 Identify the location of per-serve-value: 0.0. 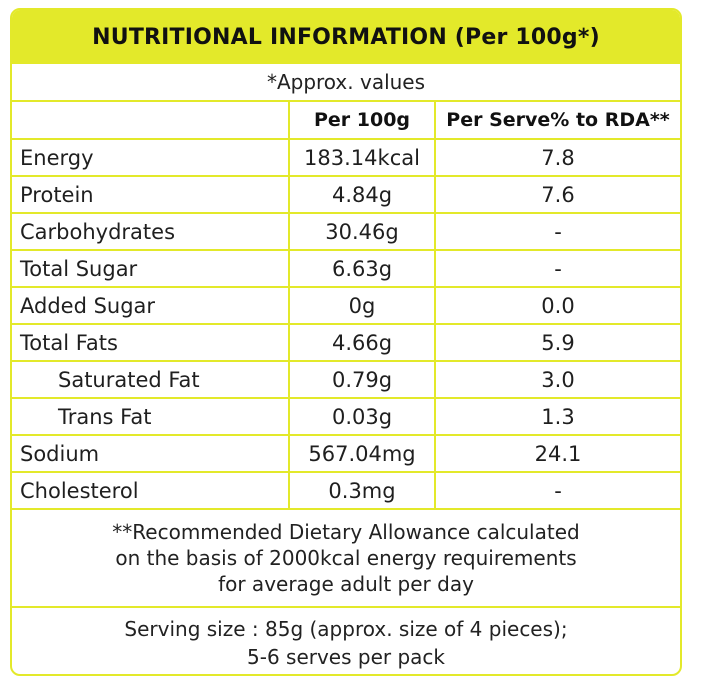
(558, 305).